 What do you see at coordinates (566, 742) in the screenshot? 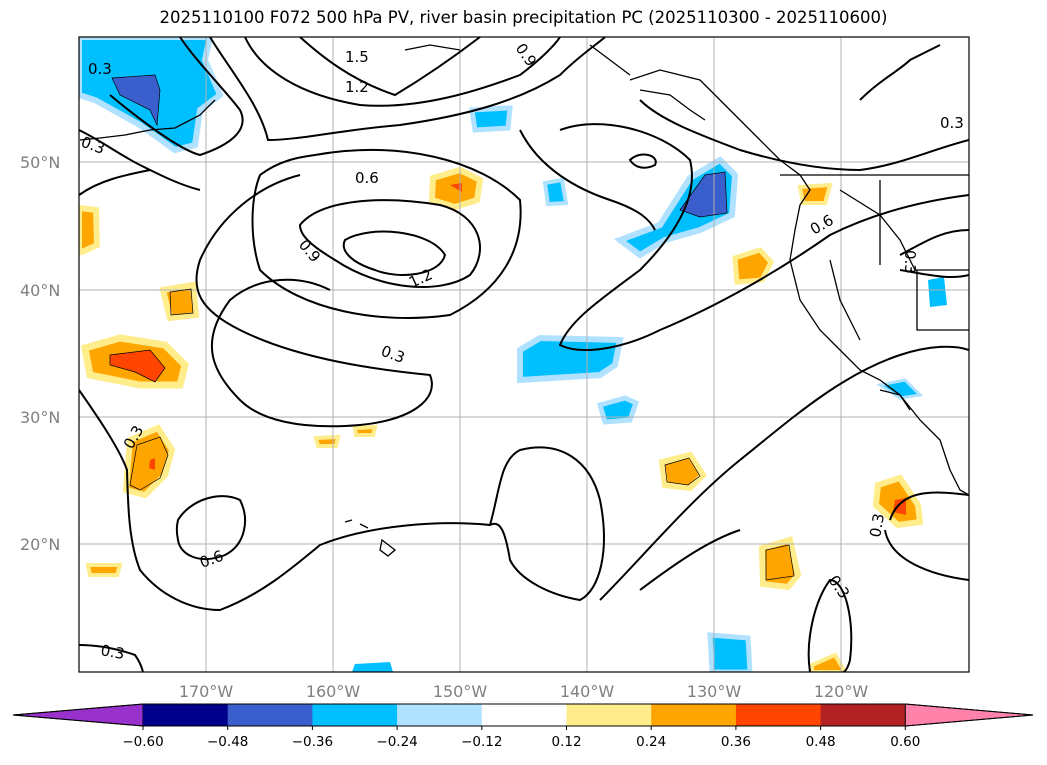
I see `colorbar-tick-label: 0.12` at bounding box center [566, 742].